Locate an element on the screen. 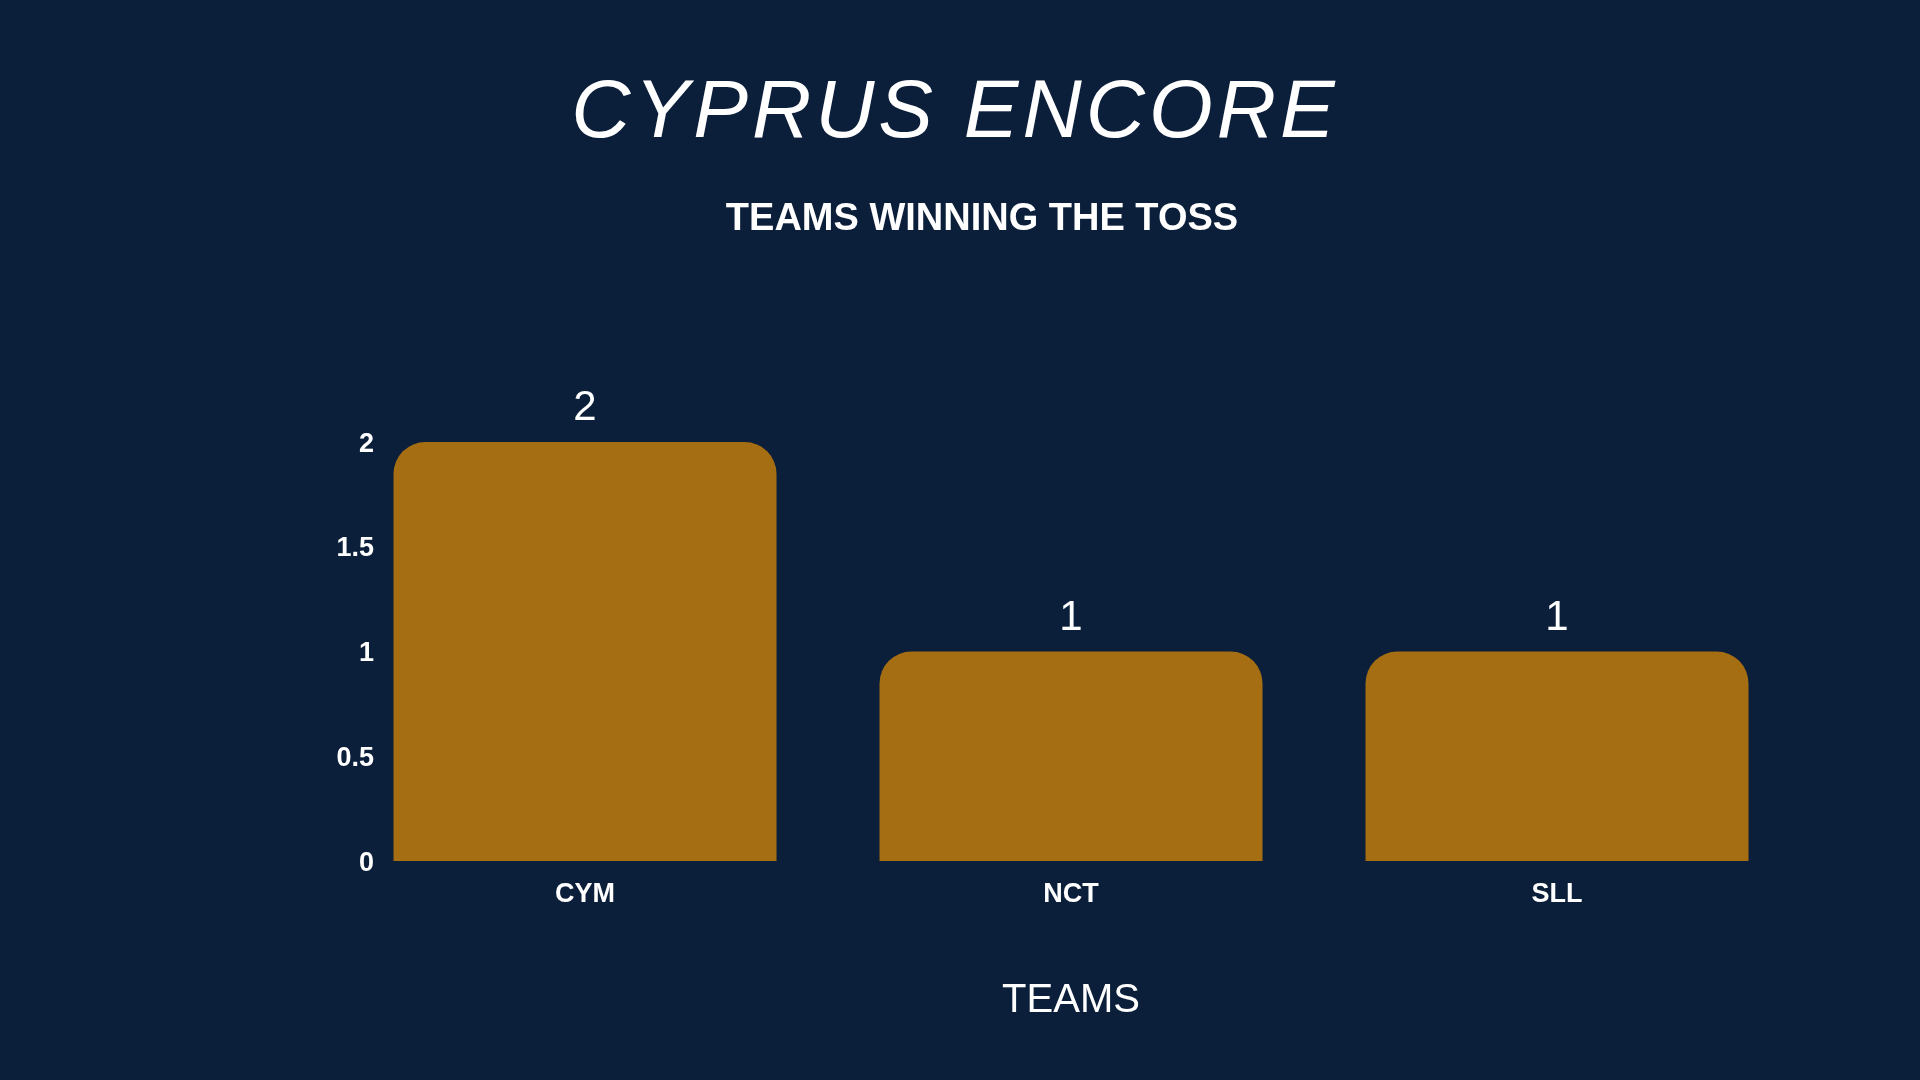 The height and width of the screenshot is (1080, 1920). y-tick-label: 1 is located at coordinates (366, 652).